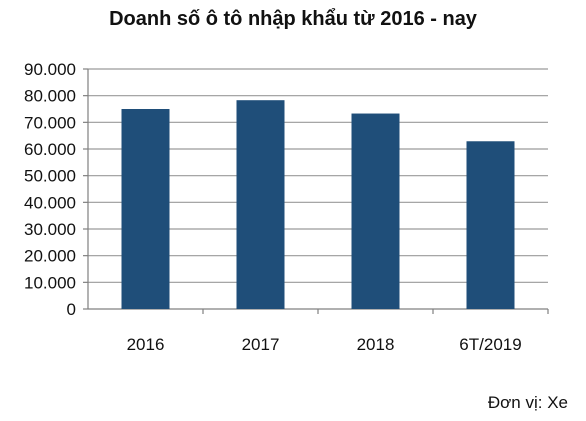 This screenshot has width=586, height=421. I want to click on chart-title: Doanh số ô tô nhập khẩu từ 2016 - nay, so click(293, 19).